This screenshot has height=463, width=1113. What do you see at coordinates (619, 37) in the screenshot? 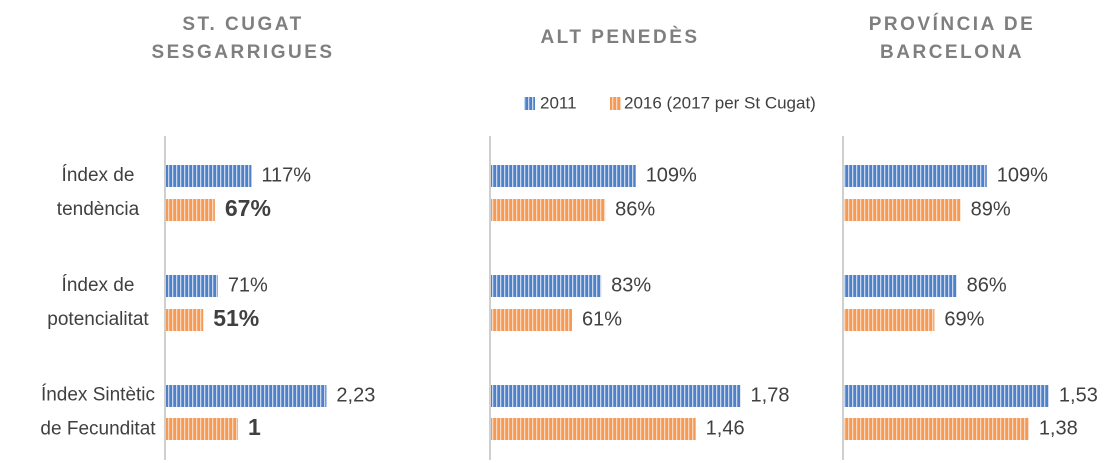
I see `panel-title: ALT PENEDÈS` at bounding box center [619, 37].